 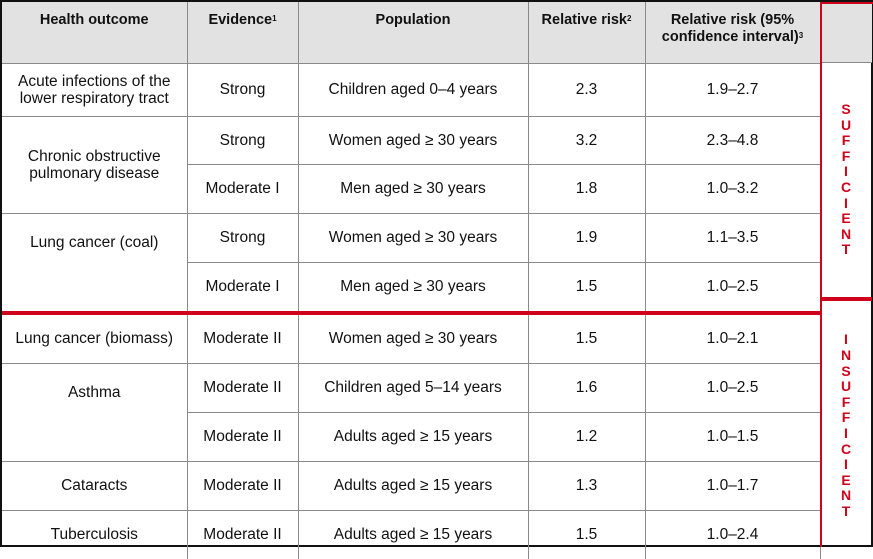 I want to click on relative-risk-footnote-marker: 2, so click(x=629, y=18).